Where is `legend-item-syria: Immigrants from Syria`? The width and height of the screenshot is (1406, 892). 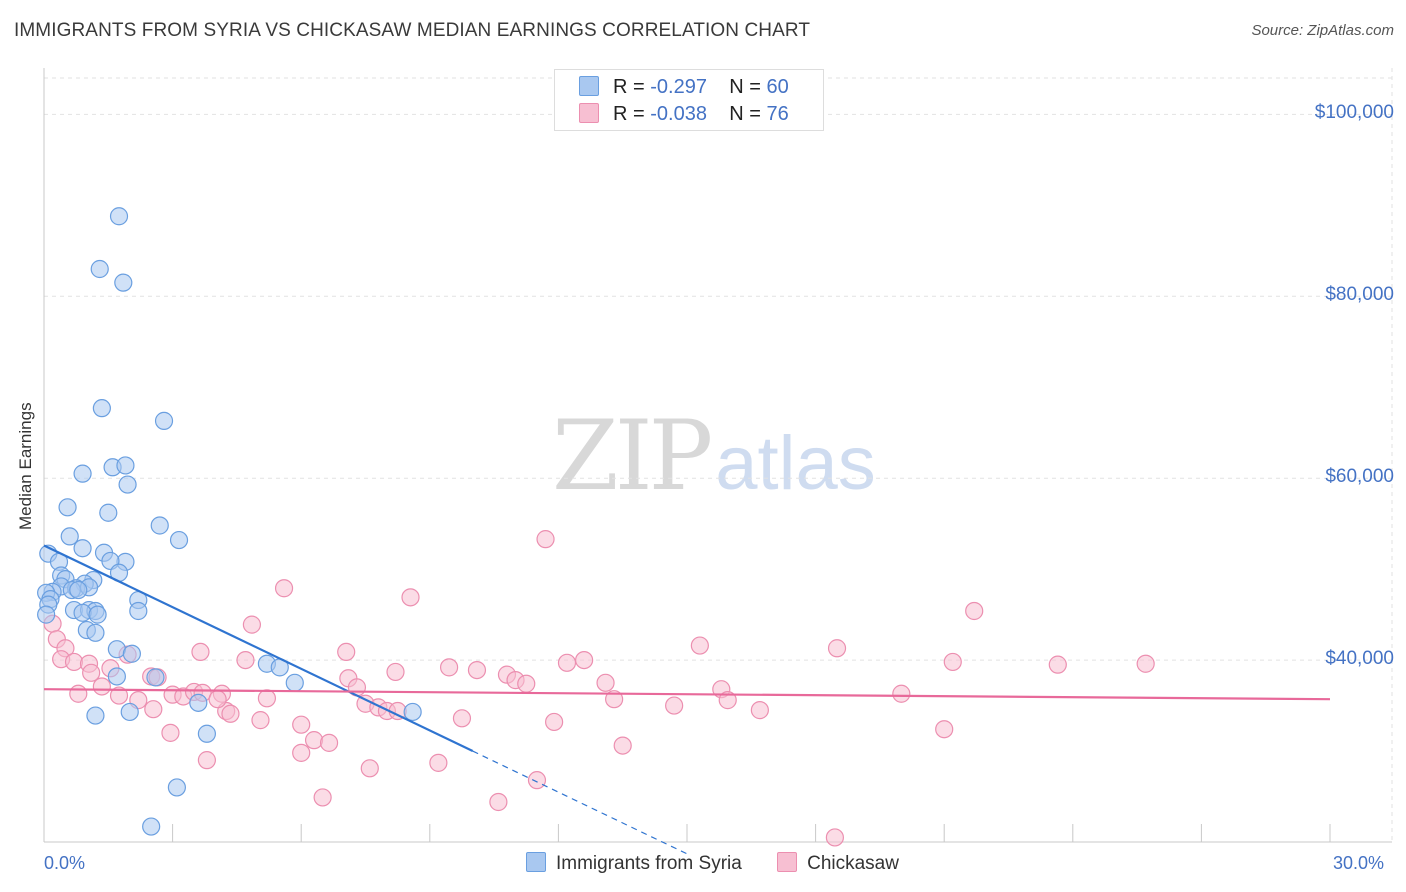
legend-item-syria: Immigrants from Syria is located at coordinates (634, 863).